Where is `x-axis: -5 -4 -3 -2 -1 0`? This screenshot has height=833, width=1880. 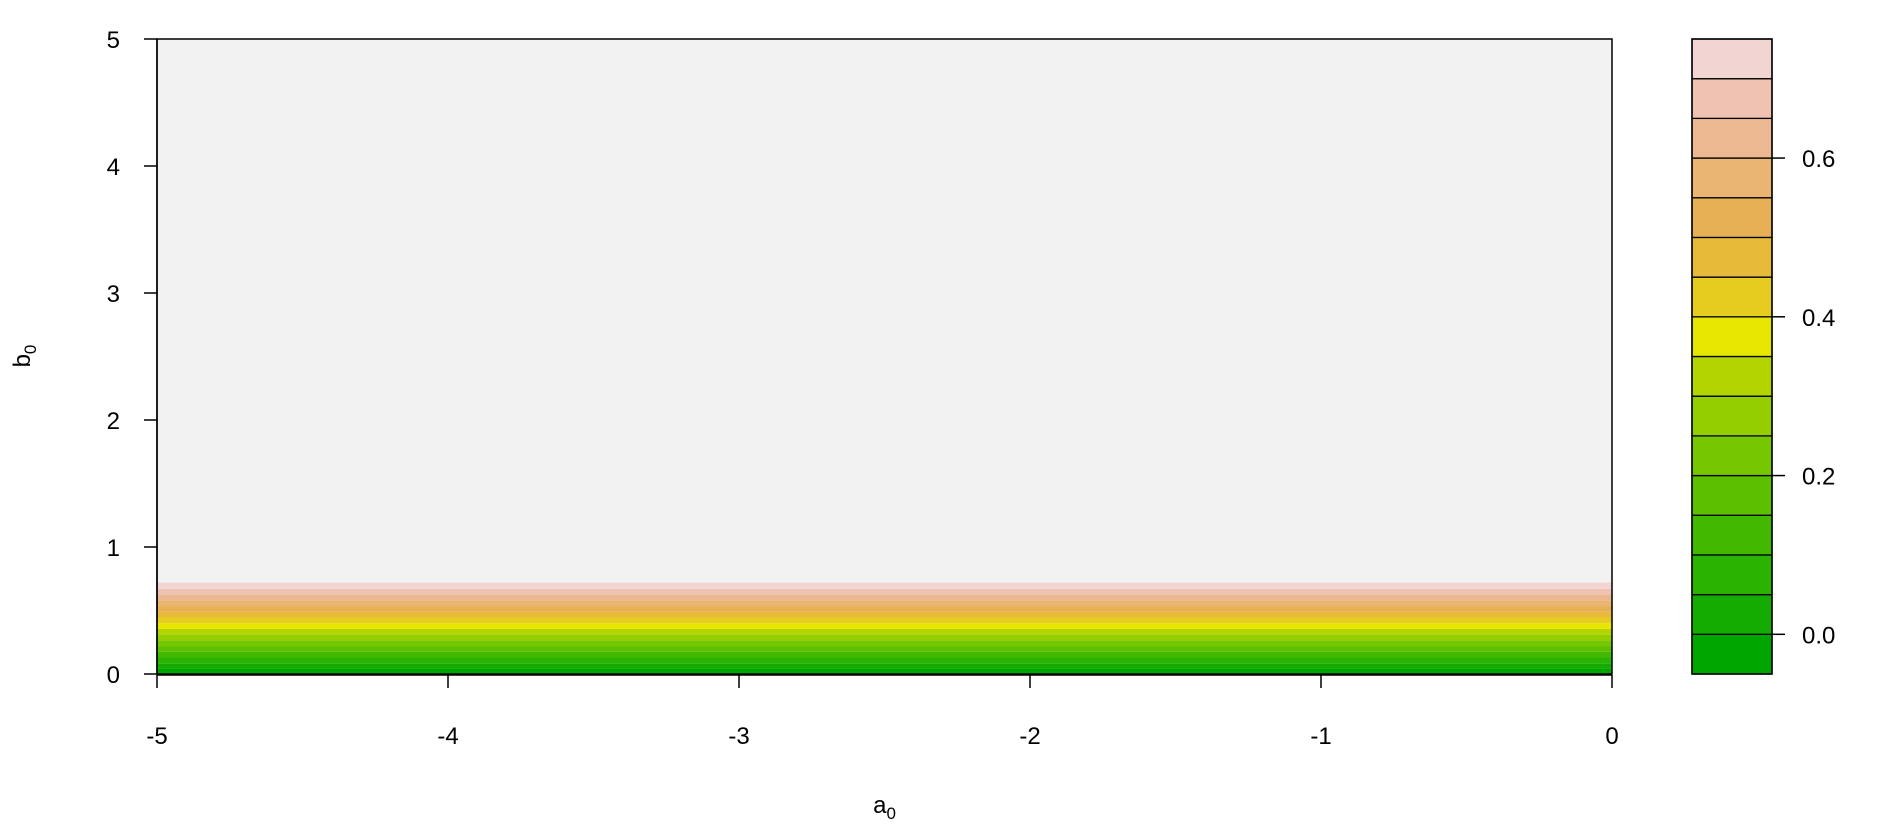
x-axis: -5 -4 -3 -2 -1 0 is located at coordinates (882, 712).